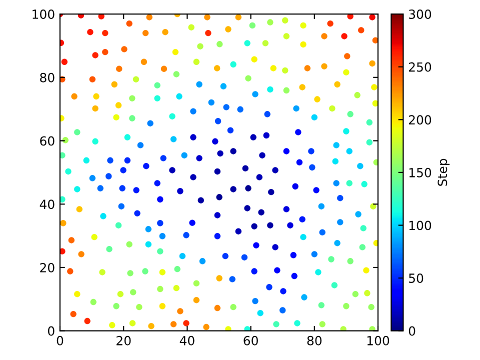  What do you see at coordinates (47, 77) in the screenshot?
I see `y-tick-label: 80` at bounding box center [47, 77].